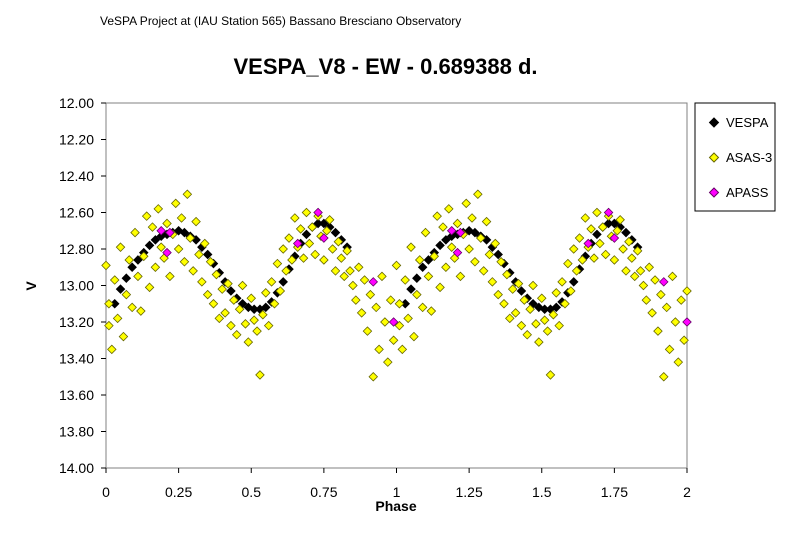 The height and width of the screenshot is (536, 809). I want to click on legend-item-asas3: ASAS-3, so click(740, 157).